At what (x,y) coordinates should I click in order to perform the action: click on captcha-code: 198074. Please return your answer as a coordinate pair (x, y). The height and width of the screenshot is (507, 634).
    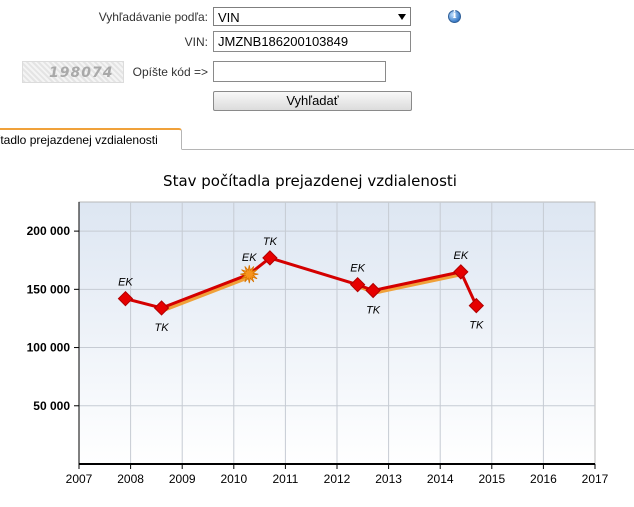
    Looking at the image, I should click on (81, 73).